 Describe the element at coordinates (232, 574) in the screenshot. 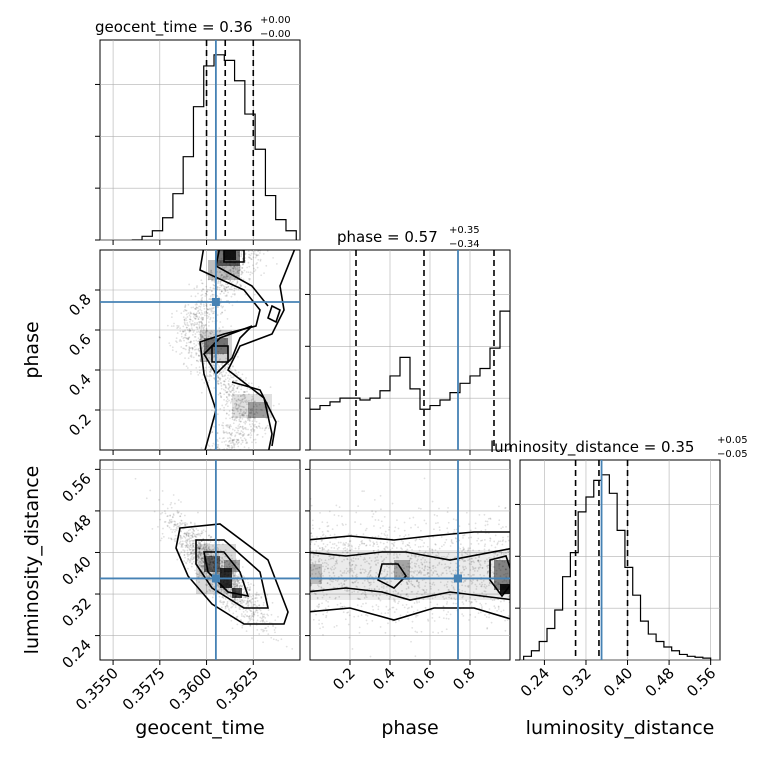

I see `contour-line` at that location.